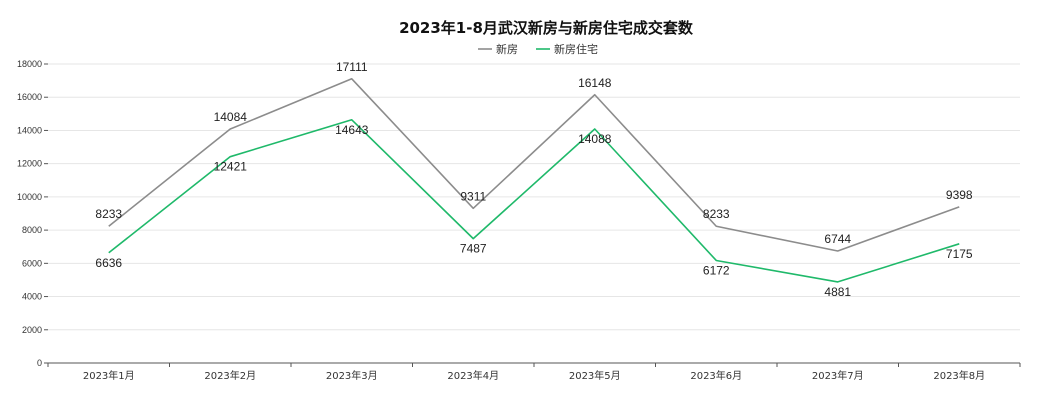 The height and width of the screenshot is (406, 1042). I want to click on x-tick-label: 2023年5月, so click(595, 375).